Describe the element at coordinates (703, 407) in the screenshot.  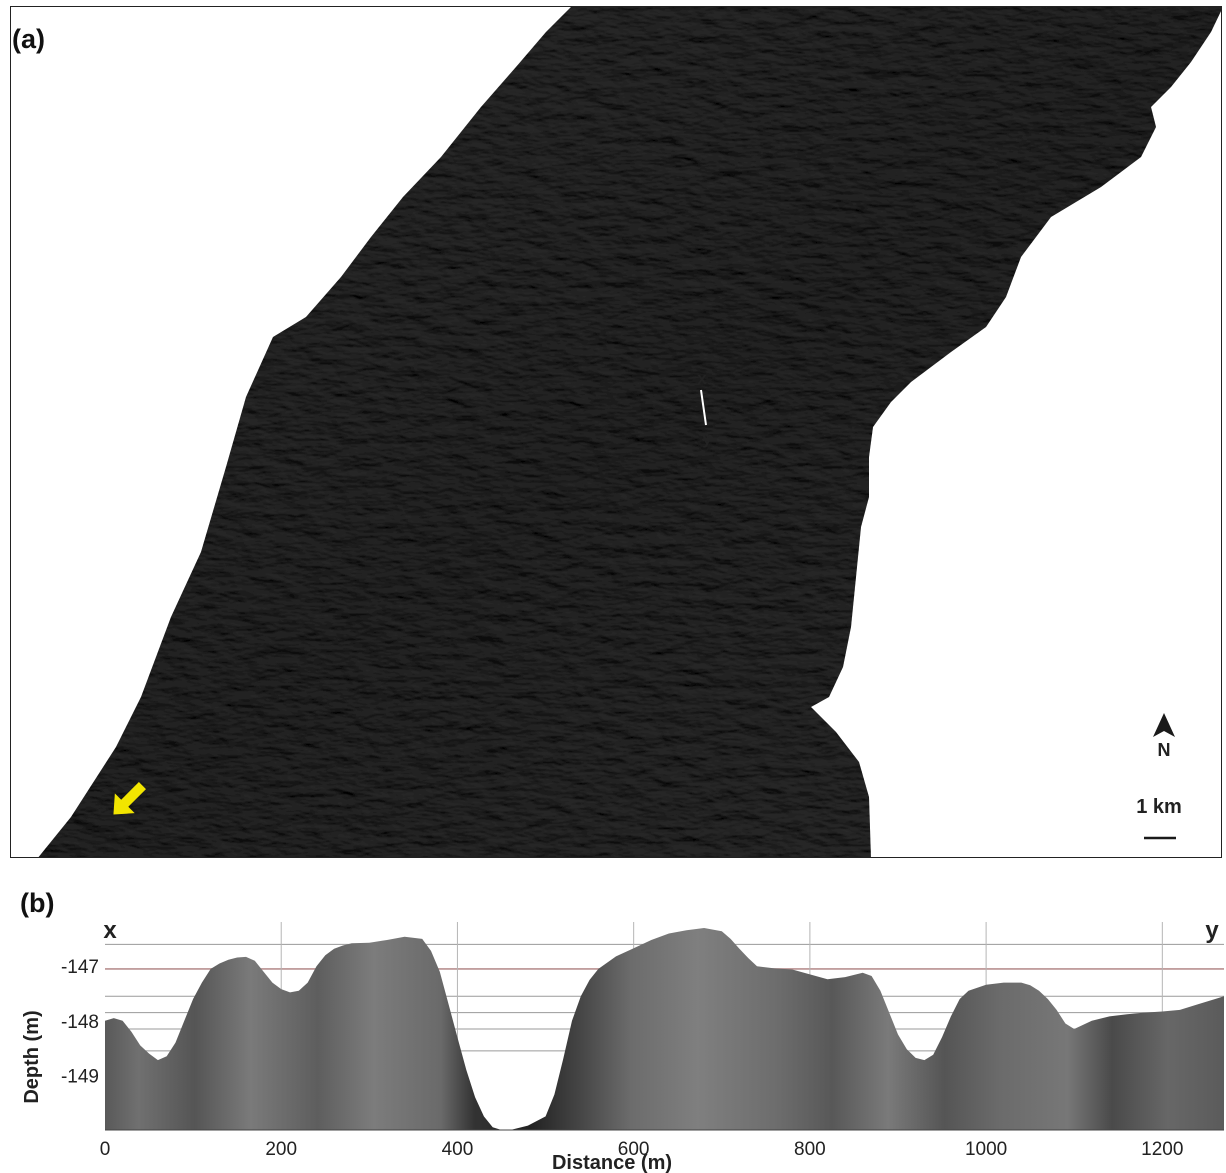
I see `transect-line` at that location.